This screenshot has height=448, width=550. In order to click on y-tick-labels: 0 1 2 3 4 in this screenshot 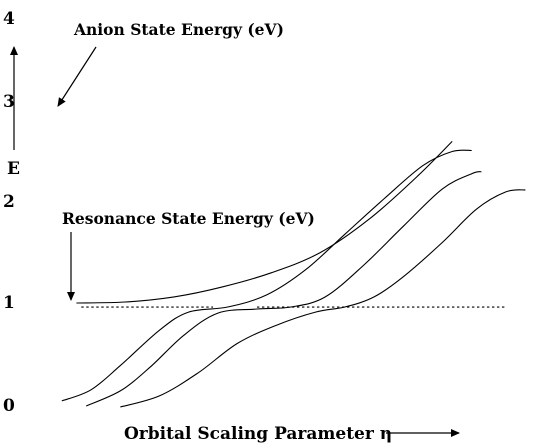, I will do `click(9, 212)`.